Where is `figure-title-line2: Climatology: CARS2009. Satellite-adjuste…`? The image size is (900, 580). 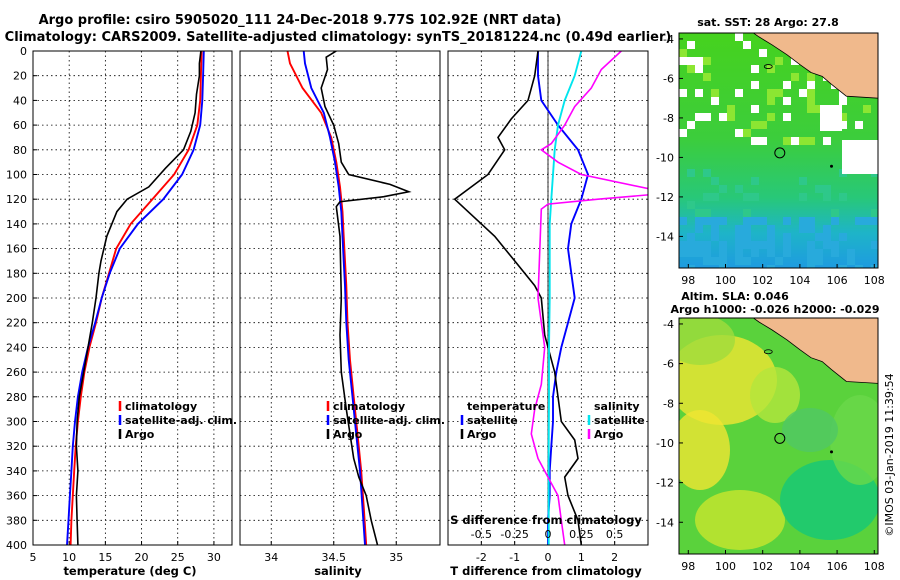
figure-title-line2: Climatology: CARS2009. Satellite-adjuste… is located at coordinates (338, 37).